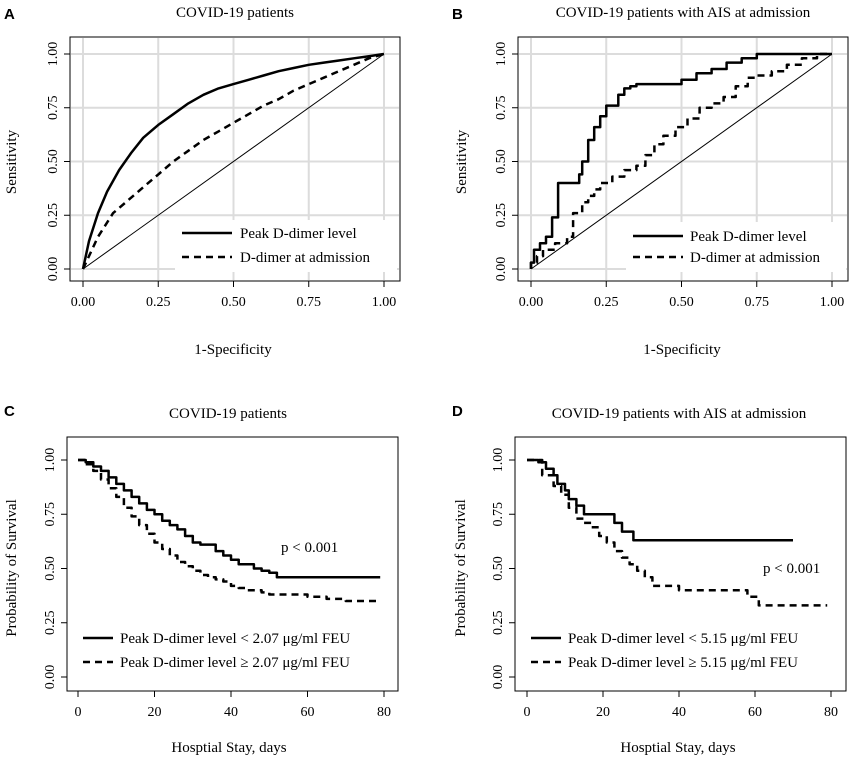 The height and width of the screenshot is (763, 850). What do you see at coordinates (235, 663) in the screenshot?
I see `legend-label: Peak D-dimer level ≥ 2.07 μg/ml FEU` at bounding box center [235, 663].